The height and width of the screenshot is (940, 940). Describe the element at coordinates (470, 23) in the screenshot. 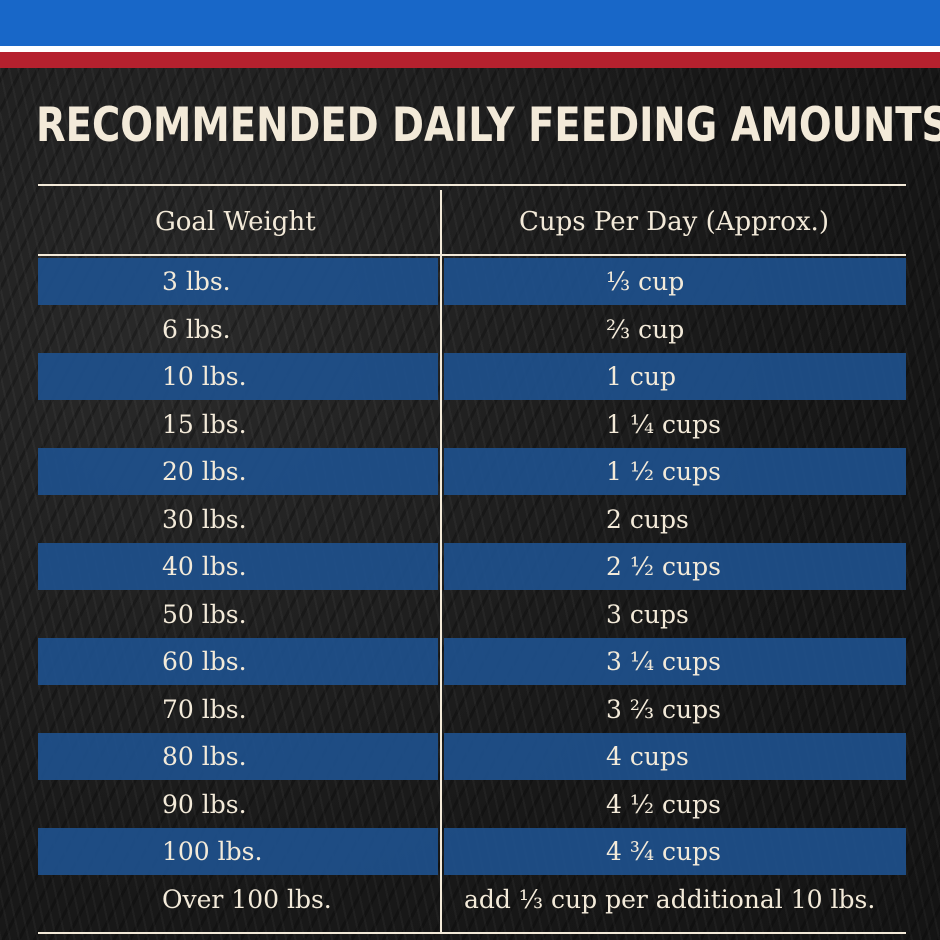

I see `top-blue-bar` at that location.